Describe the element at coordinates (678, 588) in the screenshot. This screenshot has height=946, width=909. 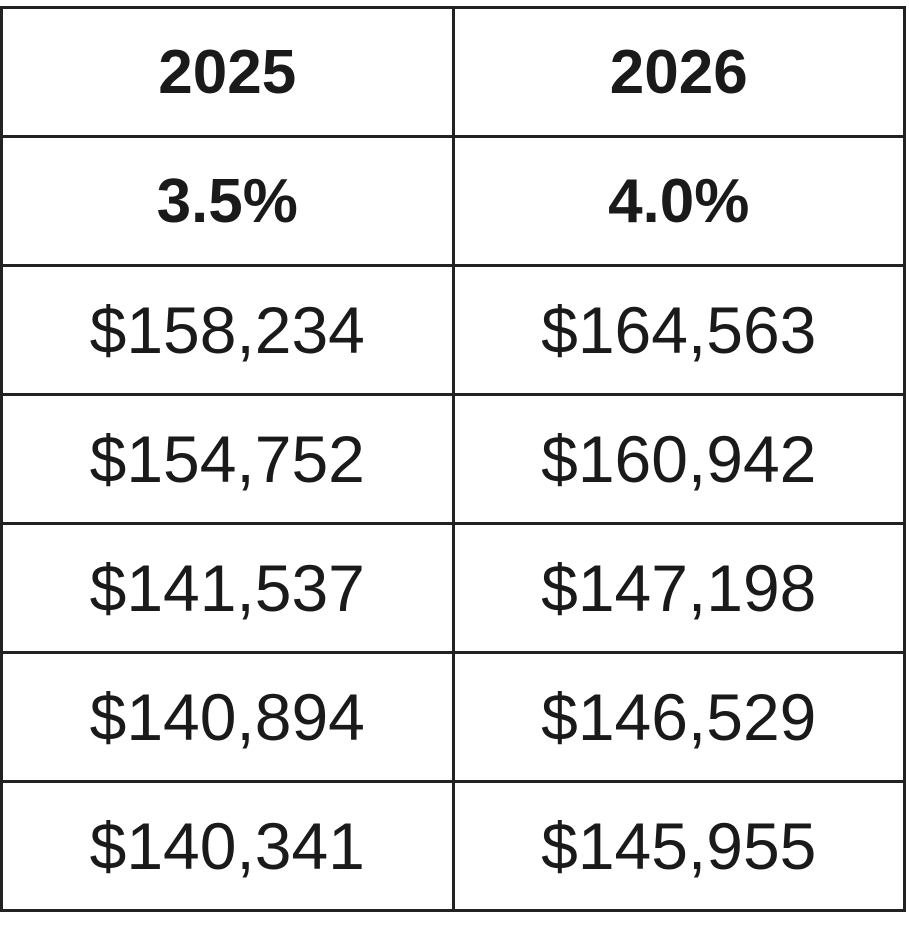
I see `value-cell: $147,198` at that location.